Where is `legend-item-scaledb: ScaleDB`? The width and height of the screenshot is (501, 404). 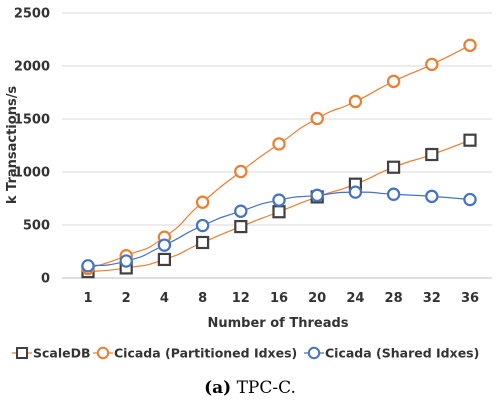
legend-item-scaledb: ScaleDB is located at coordinates (51, 353).